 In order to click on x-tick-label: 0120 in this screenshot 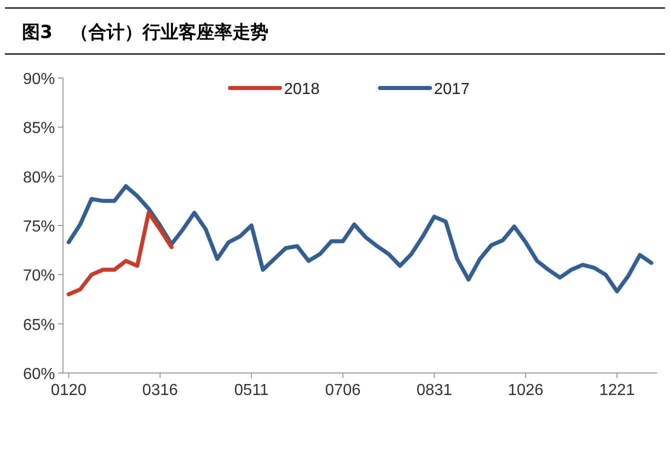, I will do `click(68, 390)`.